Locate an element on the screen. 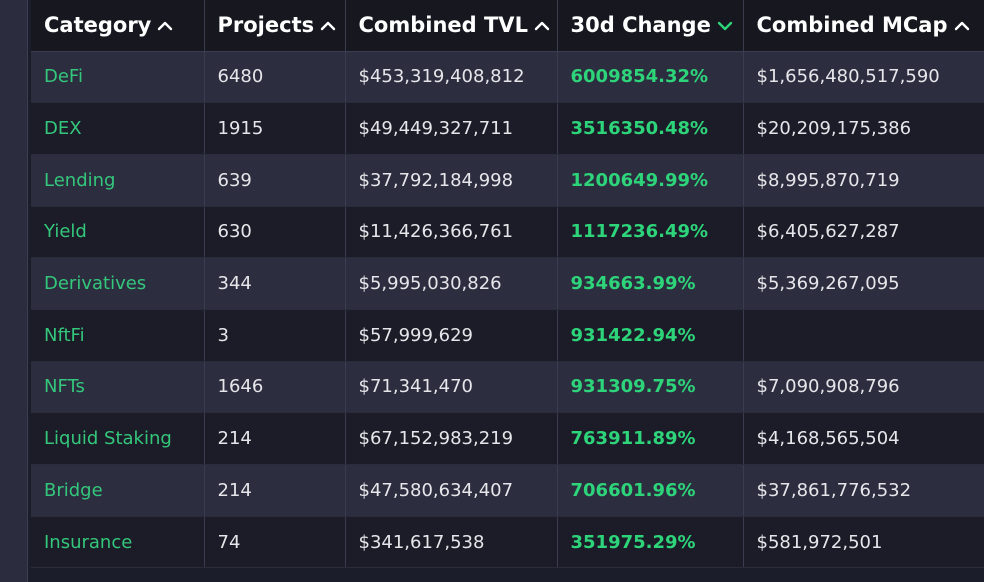 The image size is (984, 582). cell-projects: 74 is located at coordinates (275, 542).